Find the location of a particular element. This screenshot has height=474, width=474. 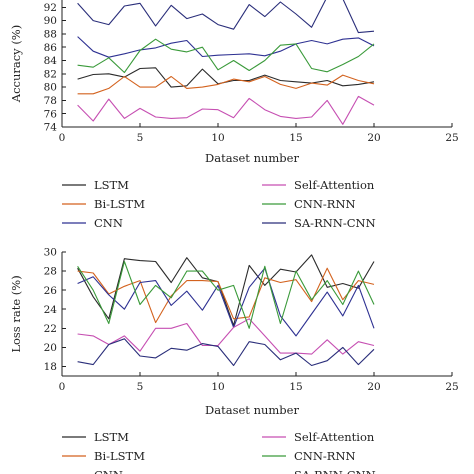

loss-rate-y-tick-label: 24 is located at coordinates (51, 310).